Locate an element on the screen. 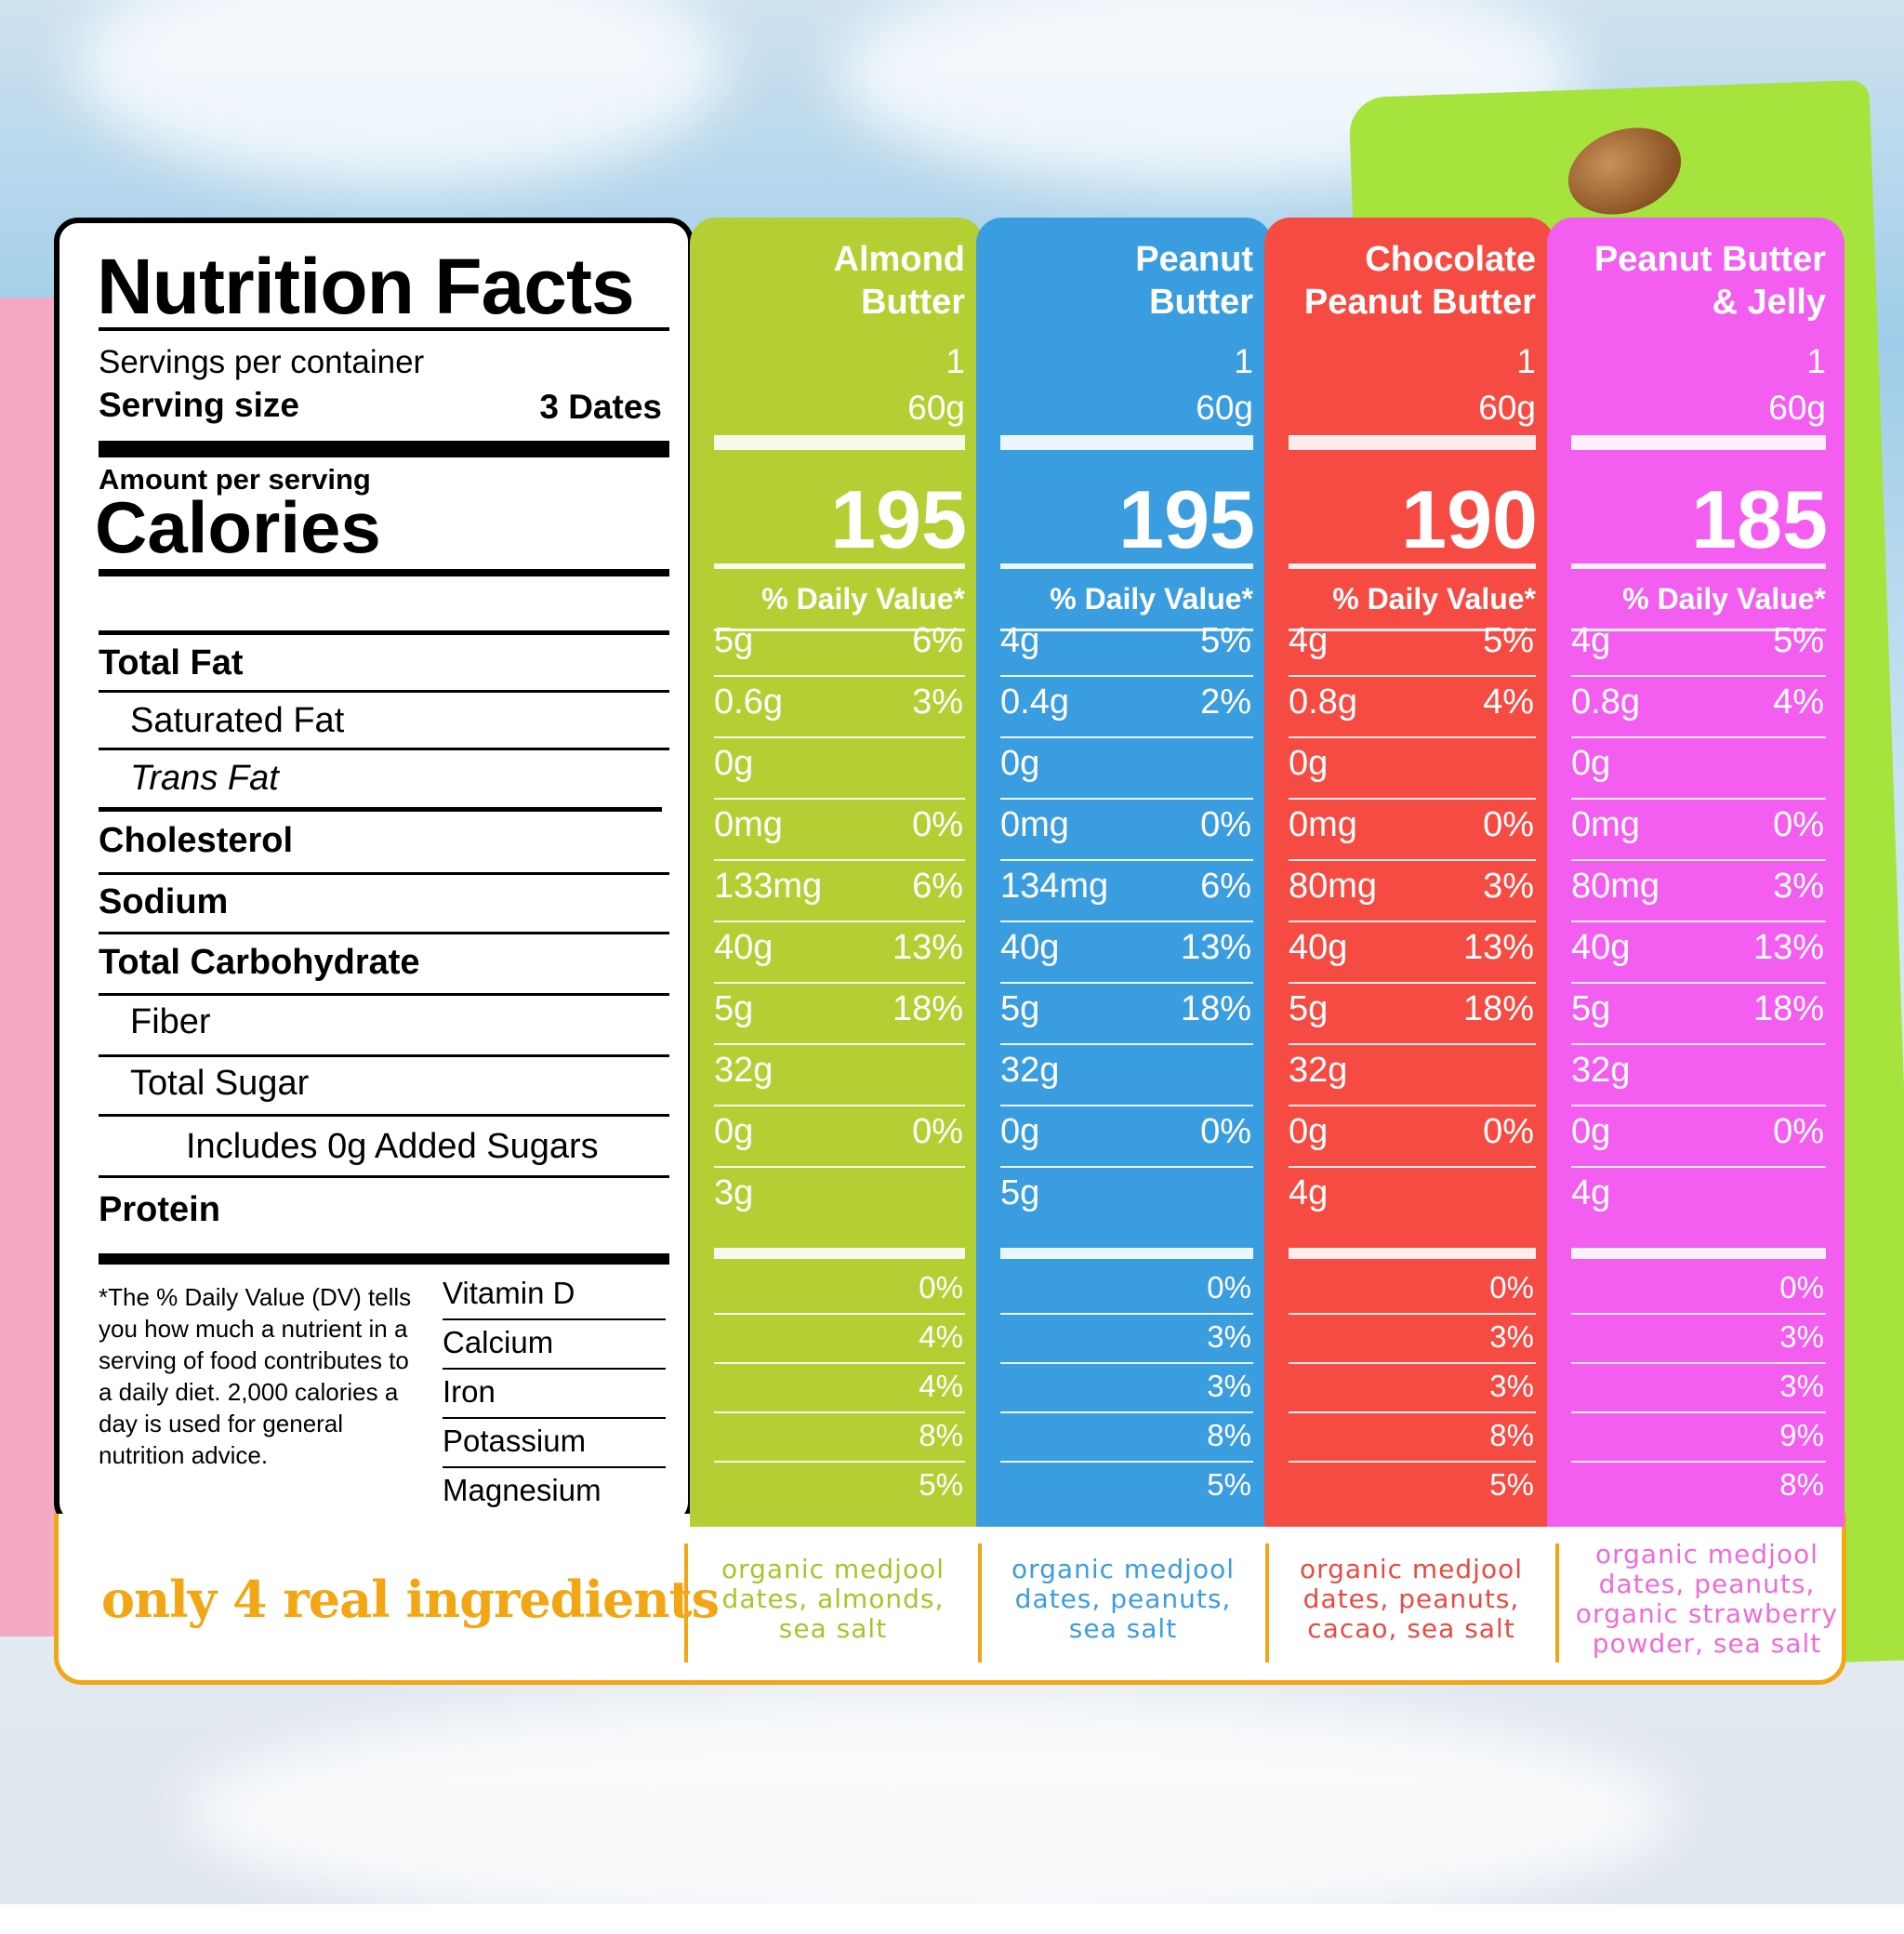 This screenshot has width=1904, height=1934. vitamin-label: Potassium is located at coordinates (515, 1441).